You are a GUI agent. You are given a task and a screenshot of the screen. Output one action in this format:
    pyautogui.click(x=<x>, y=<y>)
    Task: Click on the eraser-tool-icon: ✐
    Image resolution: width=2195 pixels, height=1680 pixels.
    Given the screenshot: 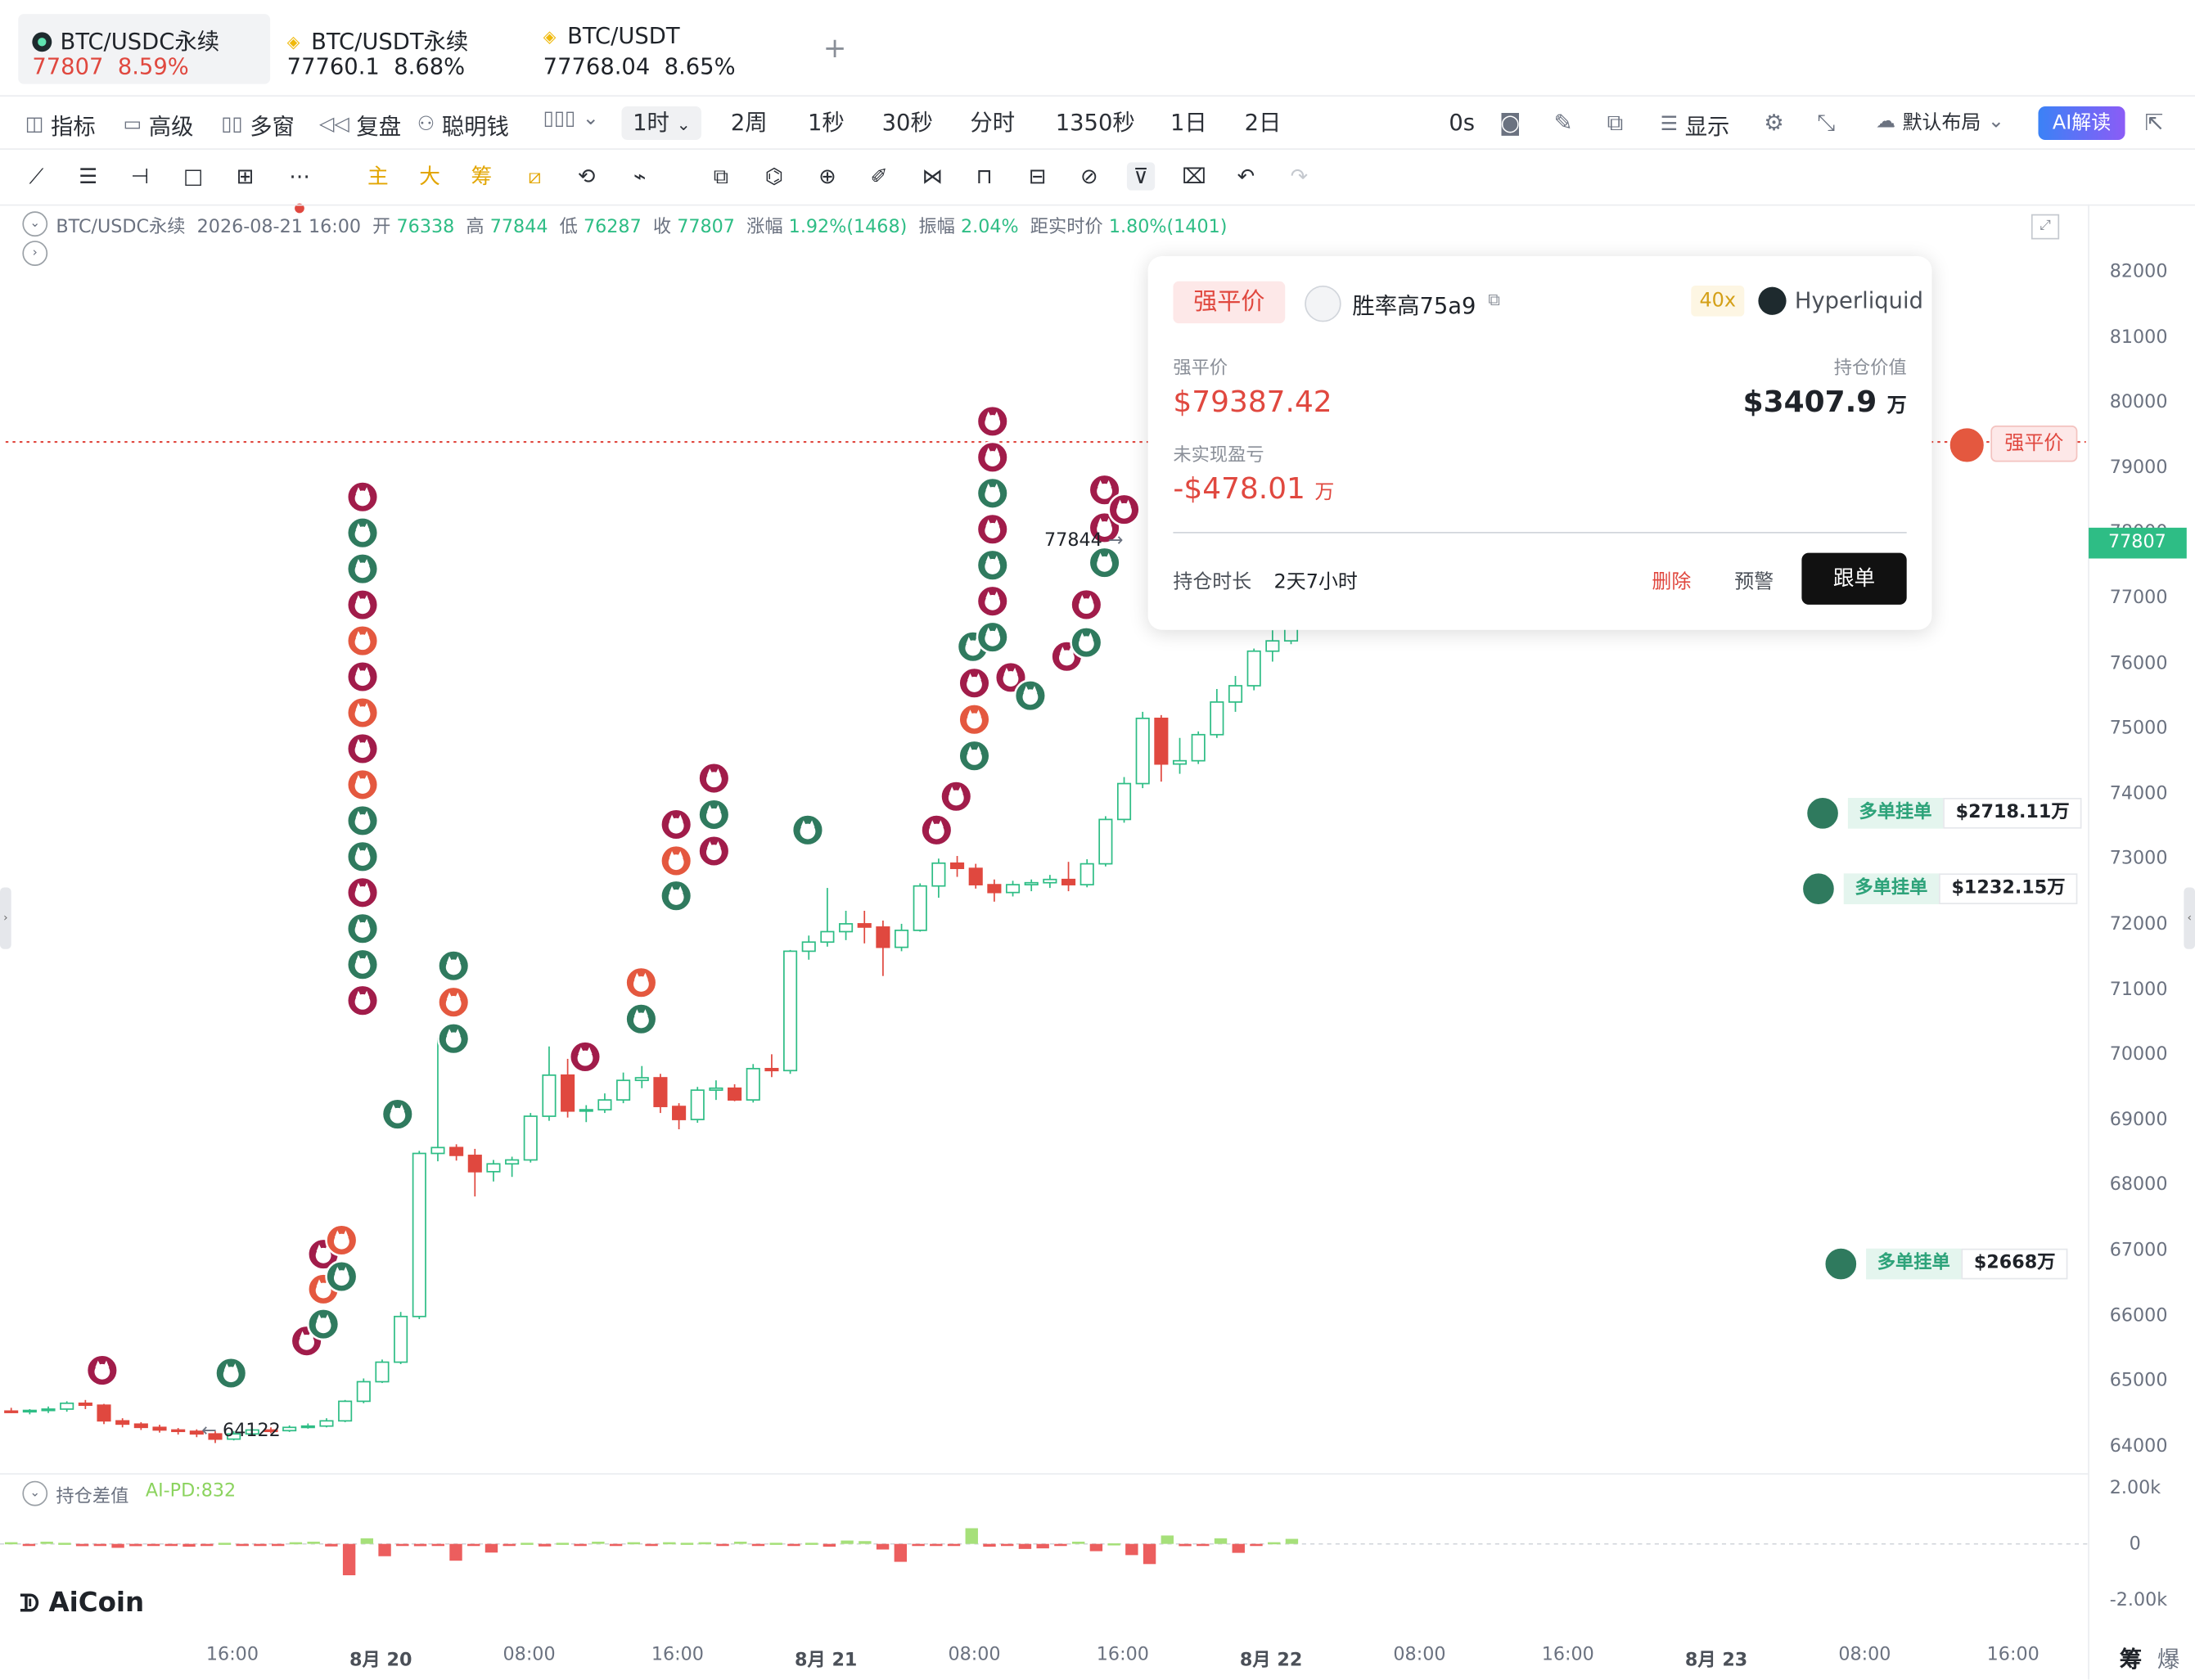 What is the action you would take?
    pyautogui.click(x=879, y=176)
    